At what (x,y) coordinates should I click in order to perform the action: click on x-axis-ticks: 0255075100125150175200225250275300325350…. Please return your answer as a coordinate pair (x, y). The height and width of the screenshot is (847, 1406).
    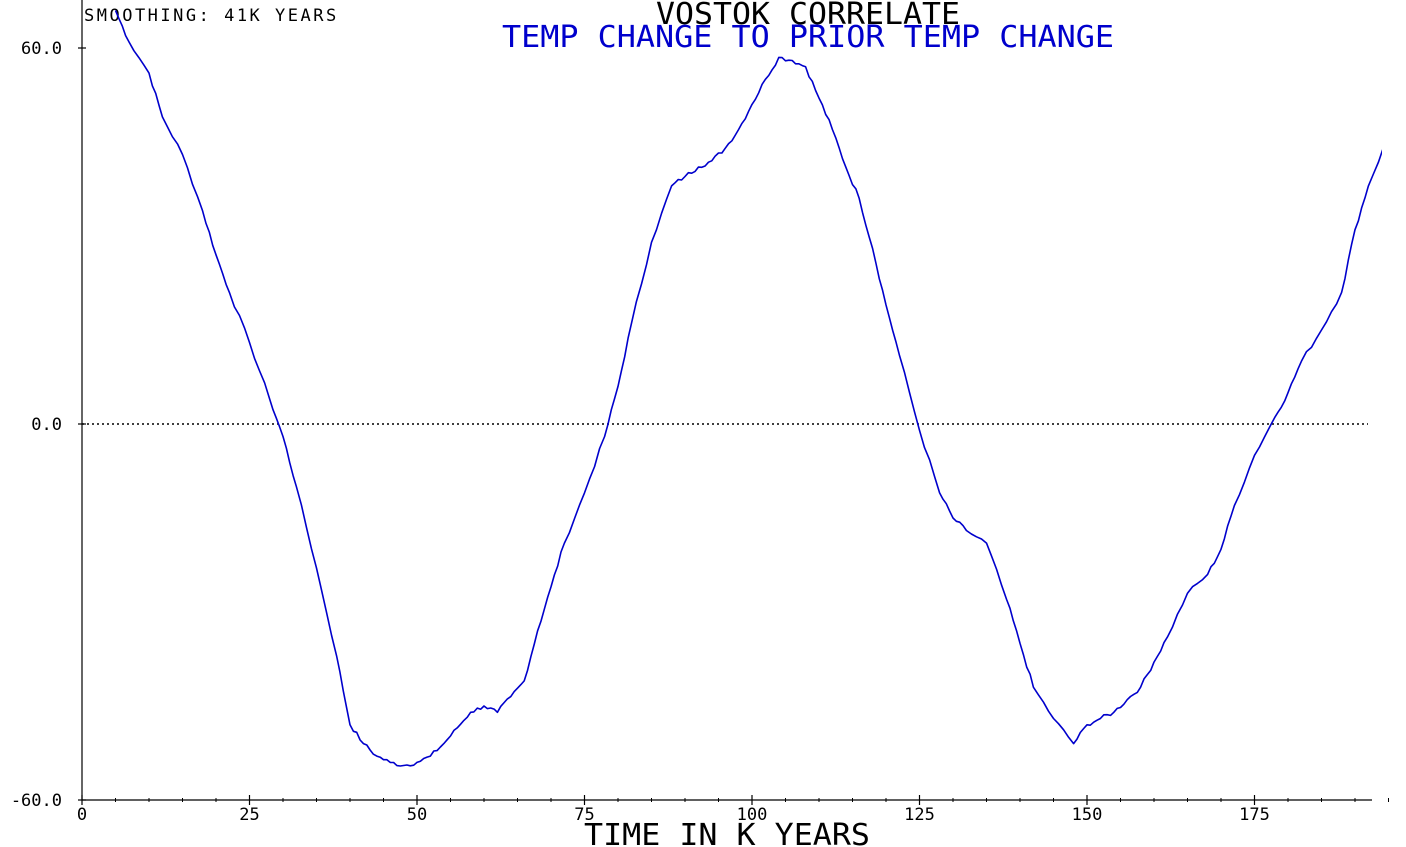
    Looking at the image, I should click on (733, 810).